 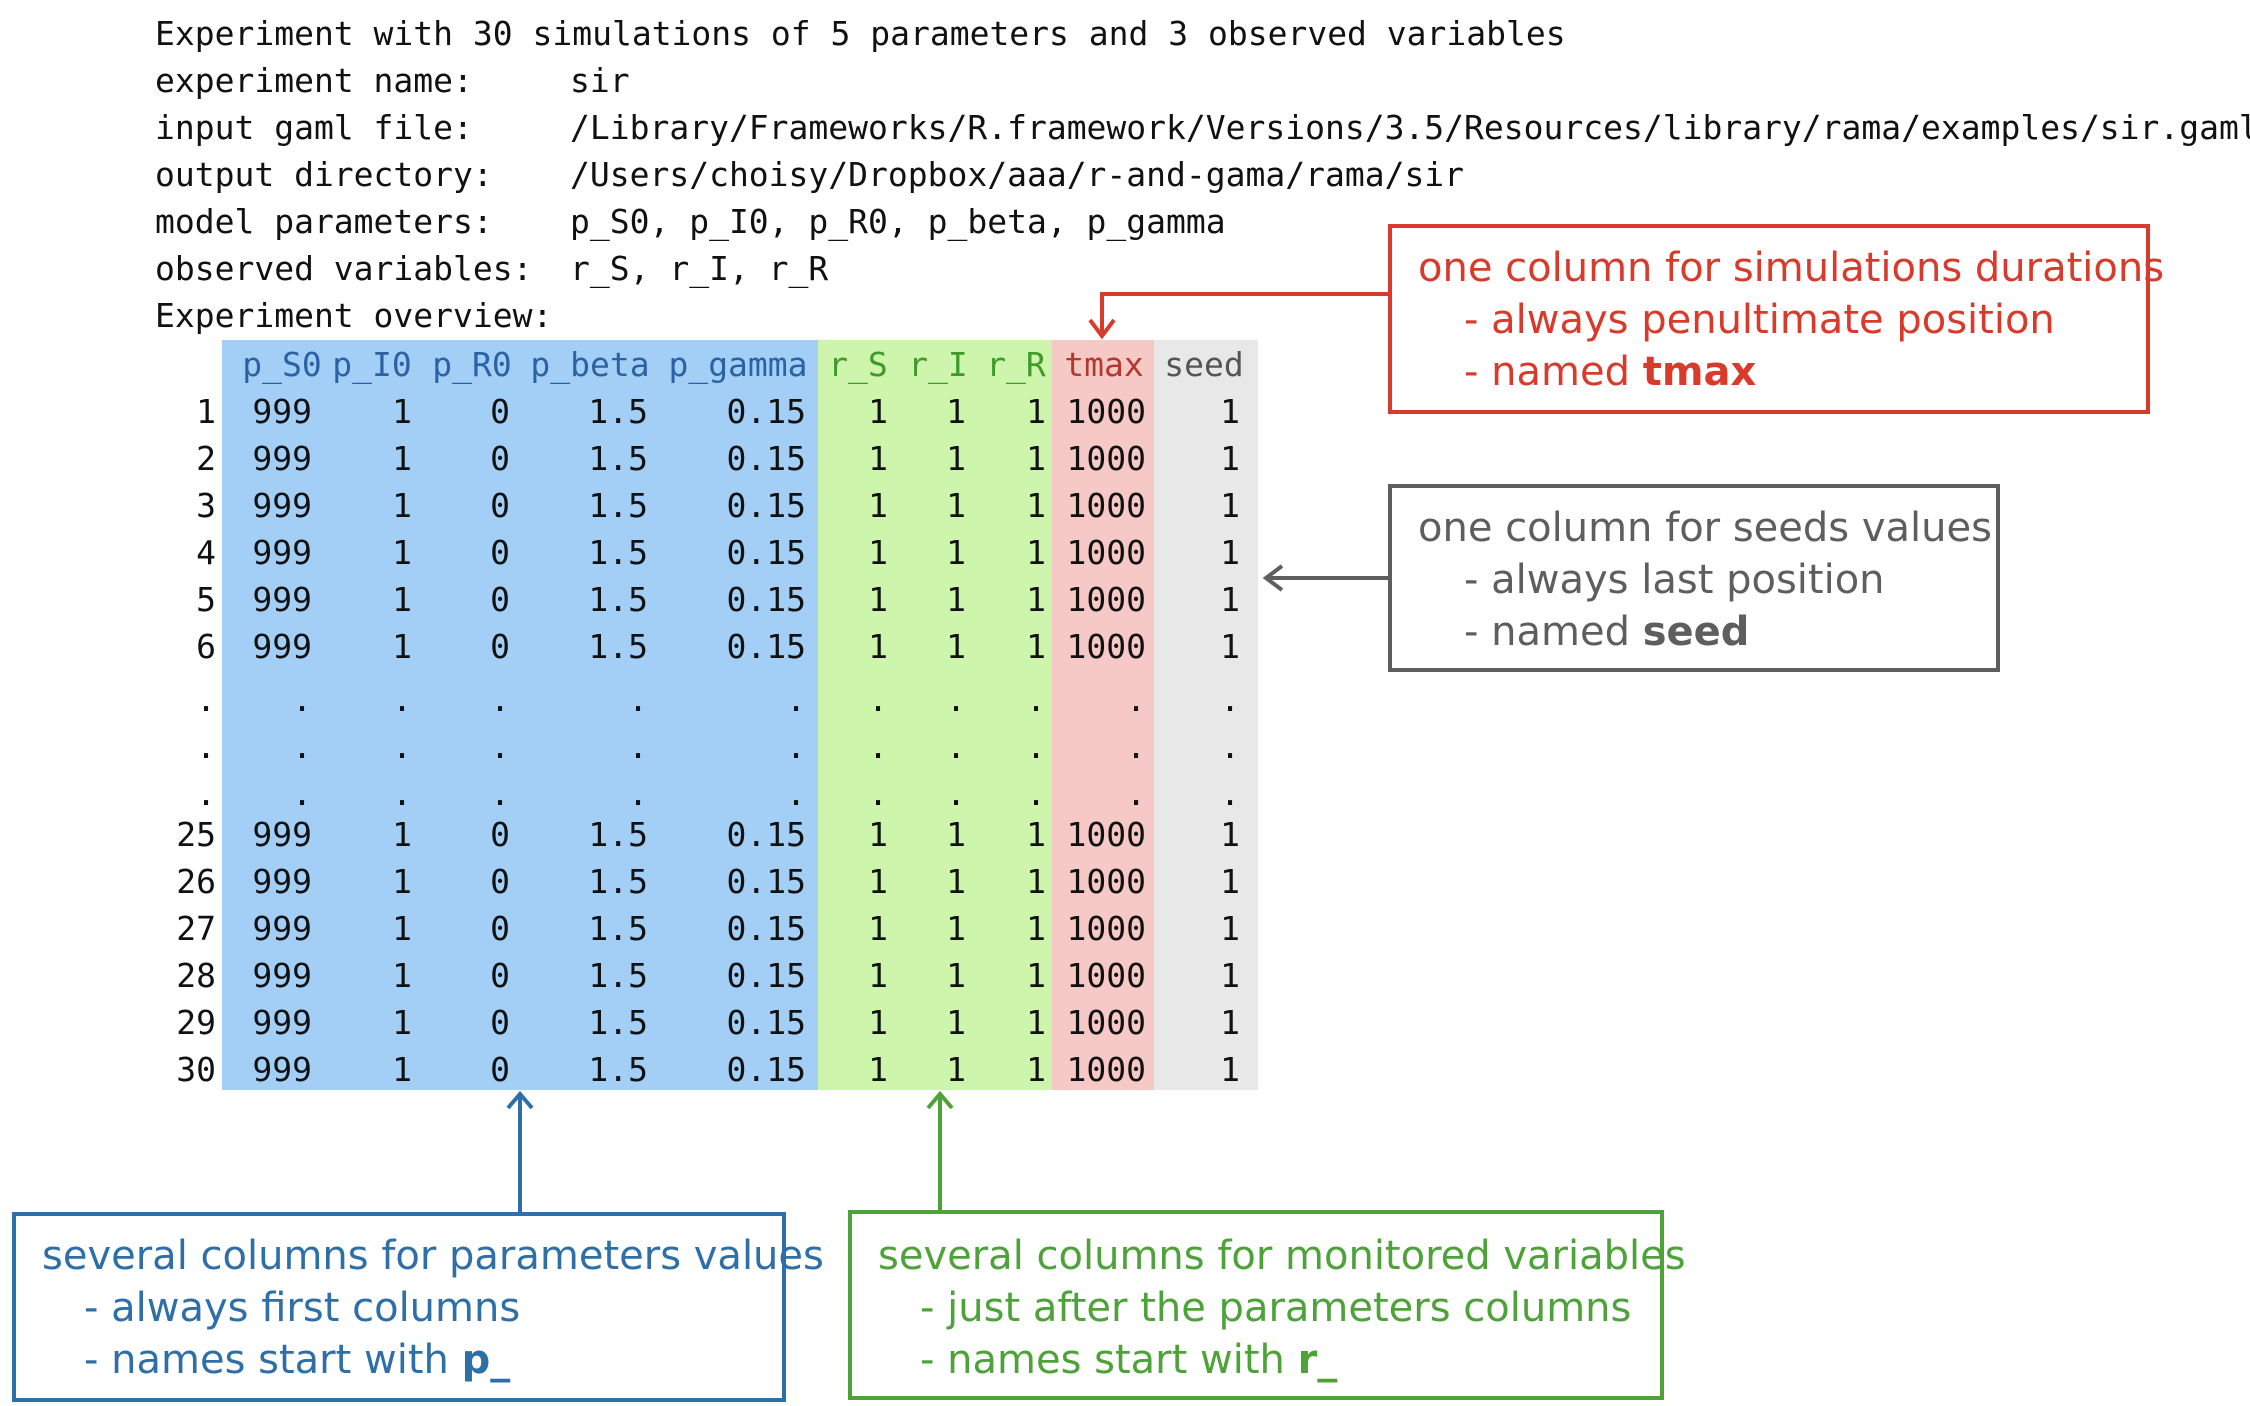 What do you see at coordinates (196, 1022) in the screenshot?
I see `row-index: 29` at bounding box center [196, 1022].